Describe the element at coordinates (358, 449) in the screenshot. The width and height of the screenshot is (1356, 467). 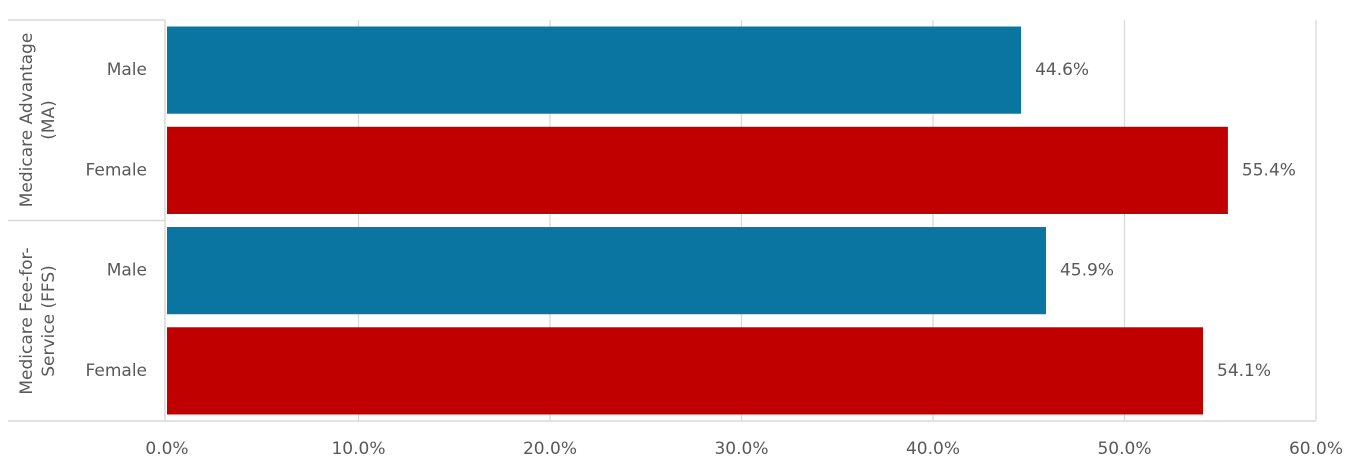
I see `x-tick-label: 10.0%` at that location.